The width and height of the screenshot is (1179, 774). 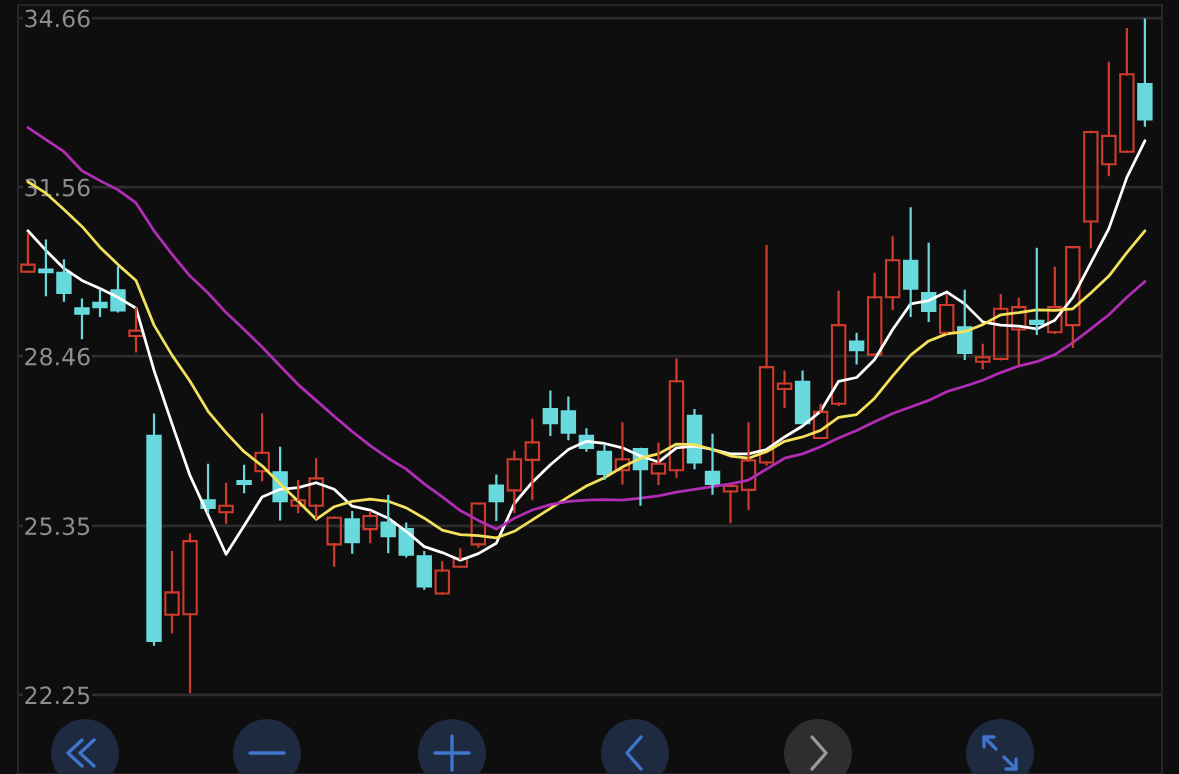 What do you see at coordinates (57, 695) in the screenshot?
I see `y-tick-label: 22.25` at bounding box center [57, 695].